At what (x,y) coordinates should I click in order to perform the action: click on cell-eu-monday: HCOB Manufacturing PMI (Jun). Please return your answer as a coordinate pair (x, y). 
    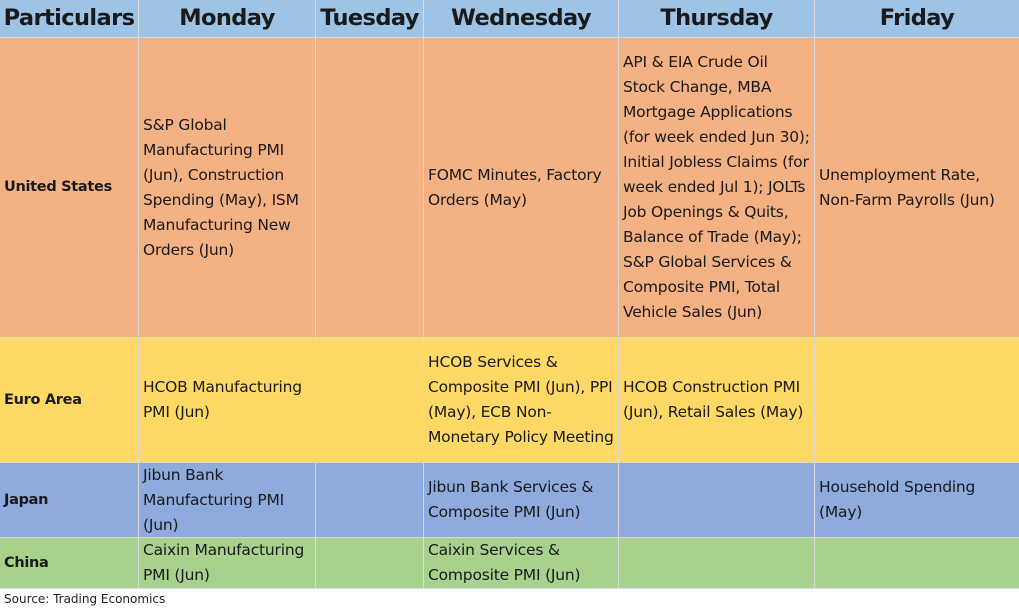
    Looking at the image, I should click on (227, 400).